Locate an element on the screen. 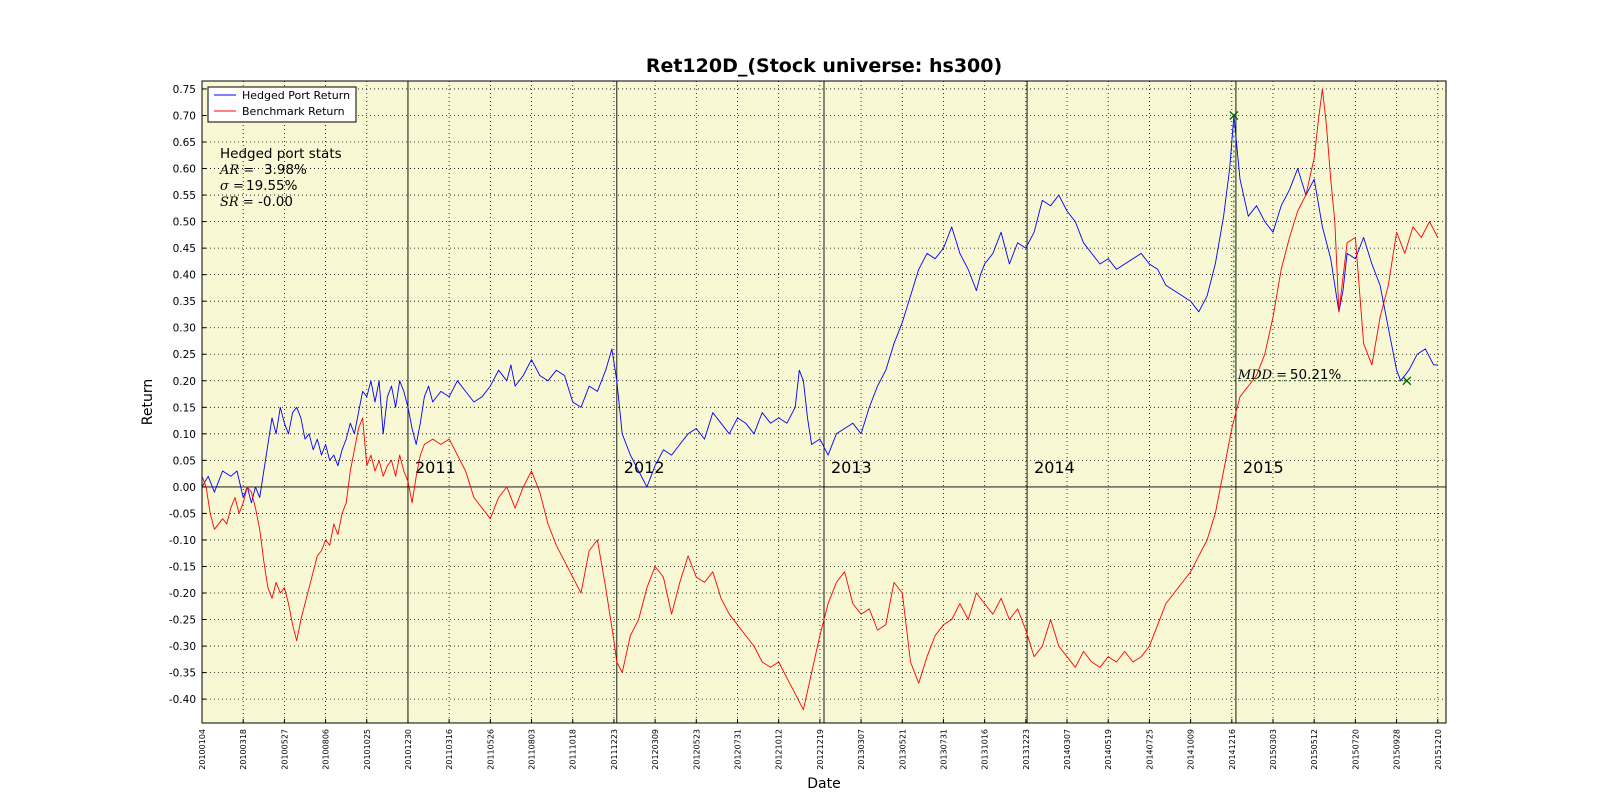 This screenshot has width=1600, height=800. mdd-peak-marker is located at coordinates (1234, 115).